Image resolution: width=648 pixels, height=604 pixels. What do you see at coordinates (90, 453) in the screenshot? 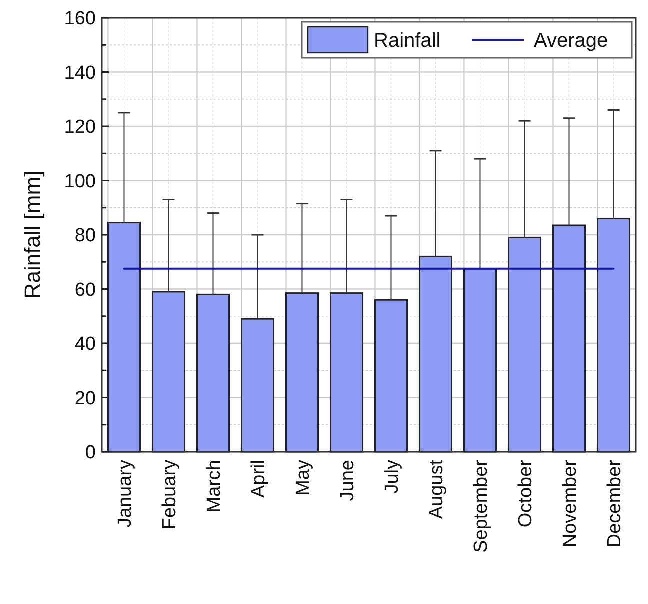
I see `y-tick-label: 0` at bounding box center [90, 453].